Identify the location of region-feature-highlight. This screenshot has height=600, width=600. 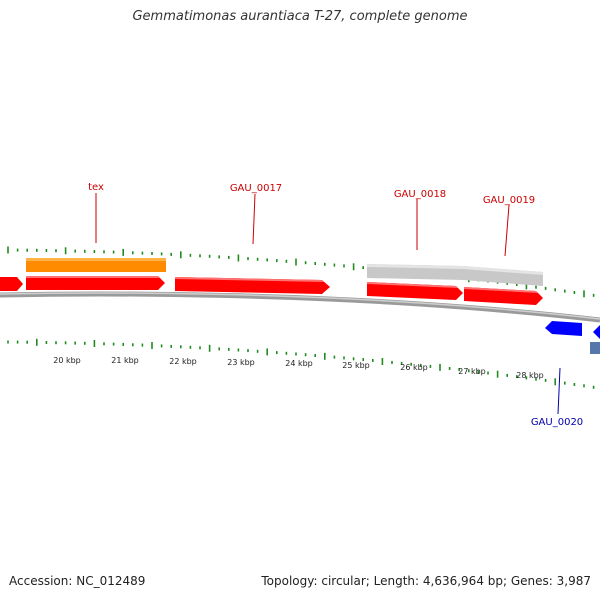
(455, 269).